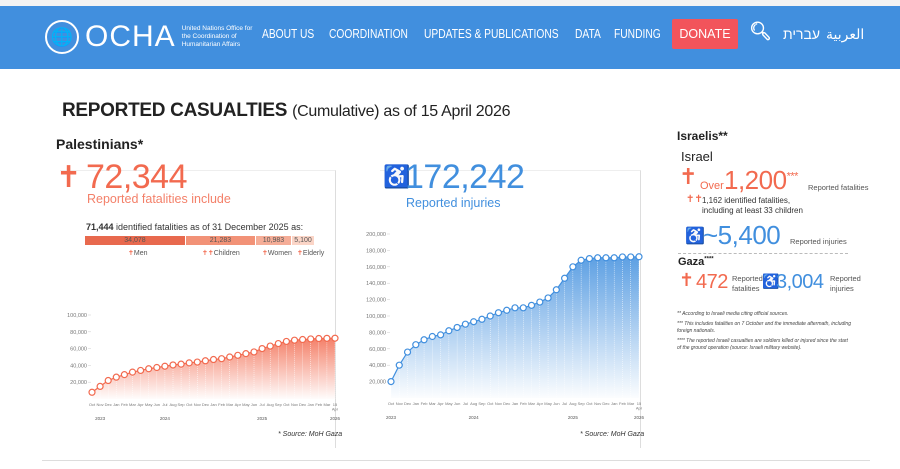  I want to click on injured-person-icon: ♿, so click(397, 176).